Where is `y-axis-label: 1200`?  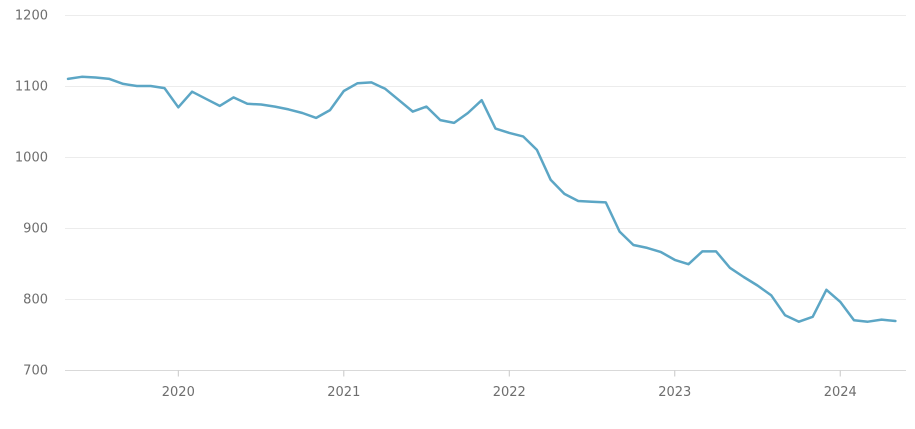
y-axis-label: 1200 is located at coordinates (31, 16).